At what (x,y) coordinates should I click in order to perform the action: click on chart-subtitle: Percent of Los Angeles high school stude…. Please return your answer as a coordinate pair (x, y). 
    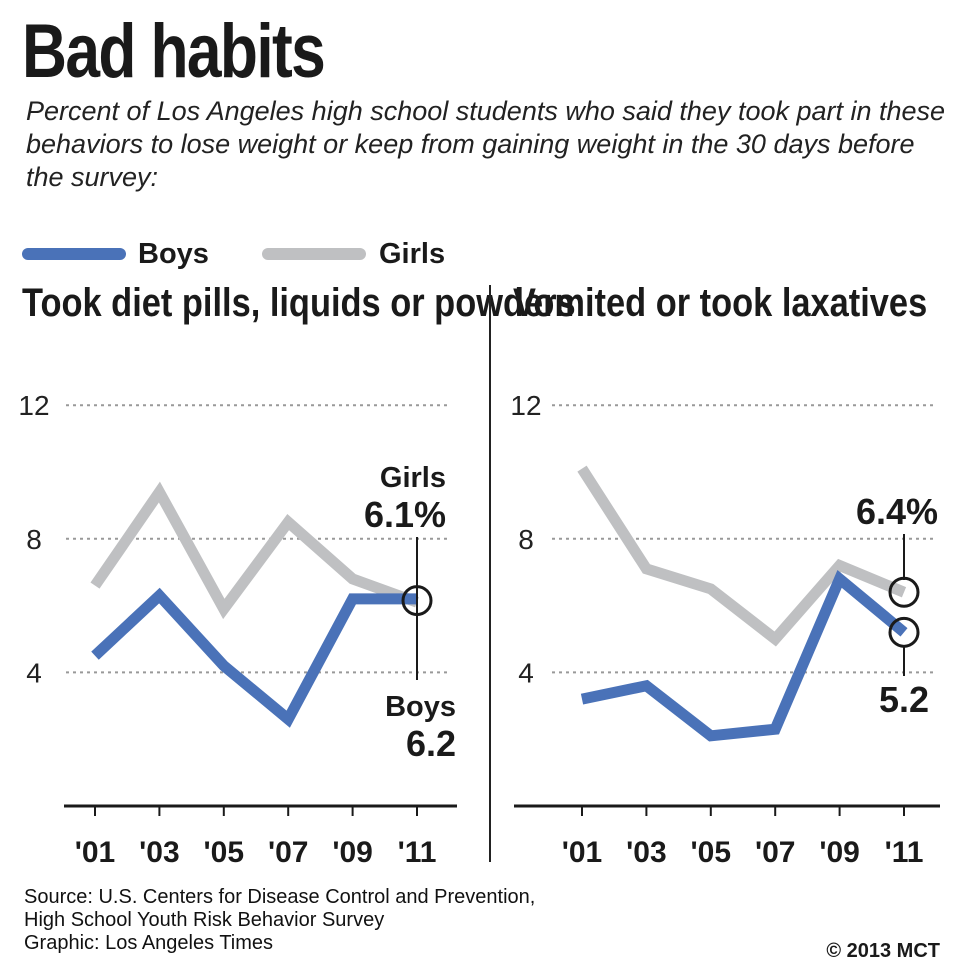
    Looking at the image, I should click on (486, 144).